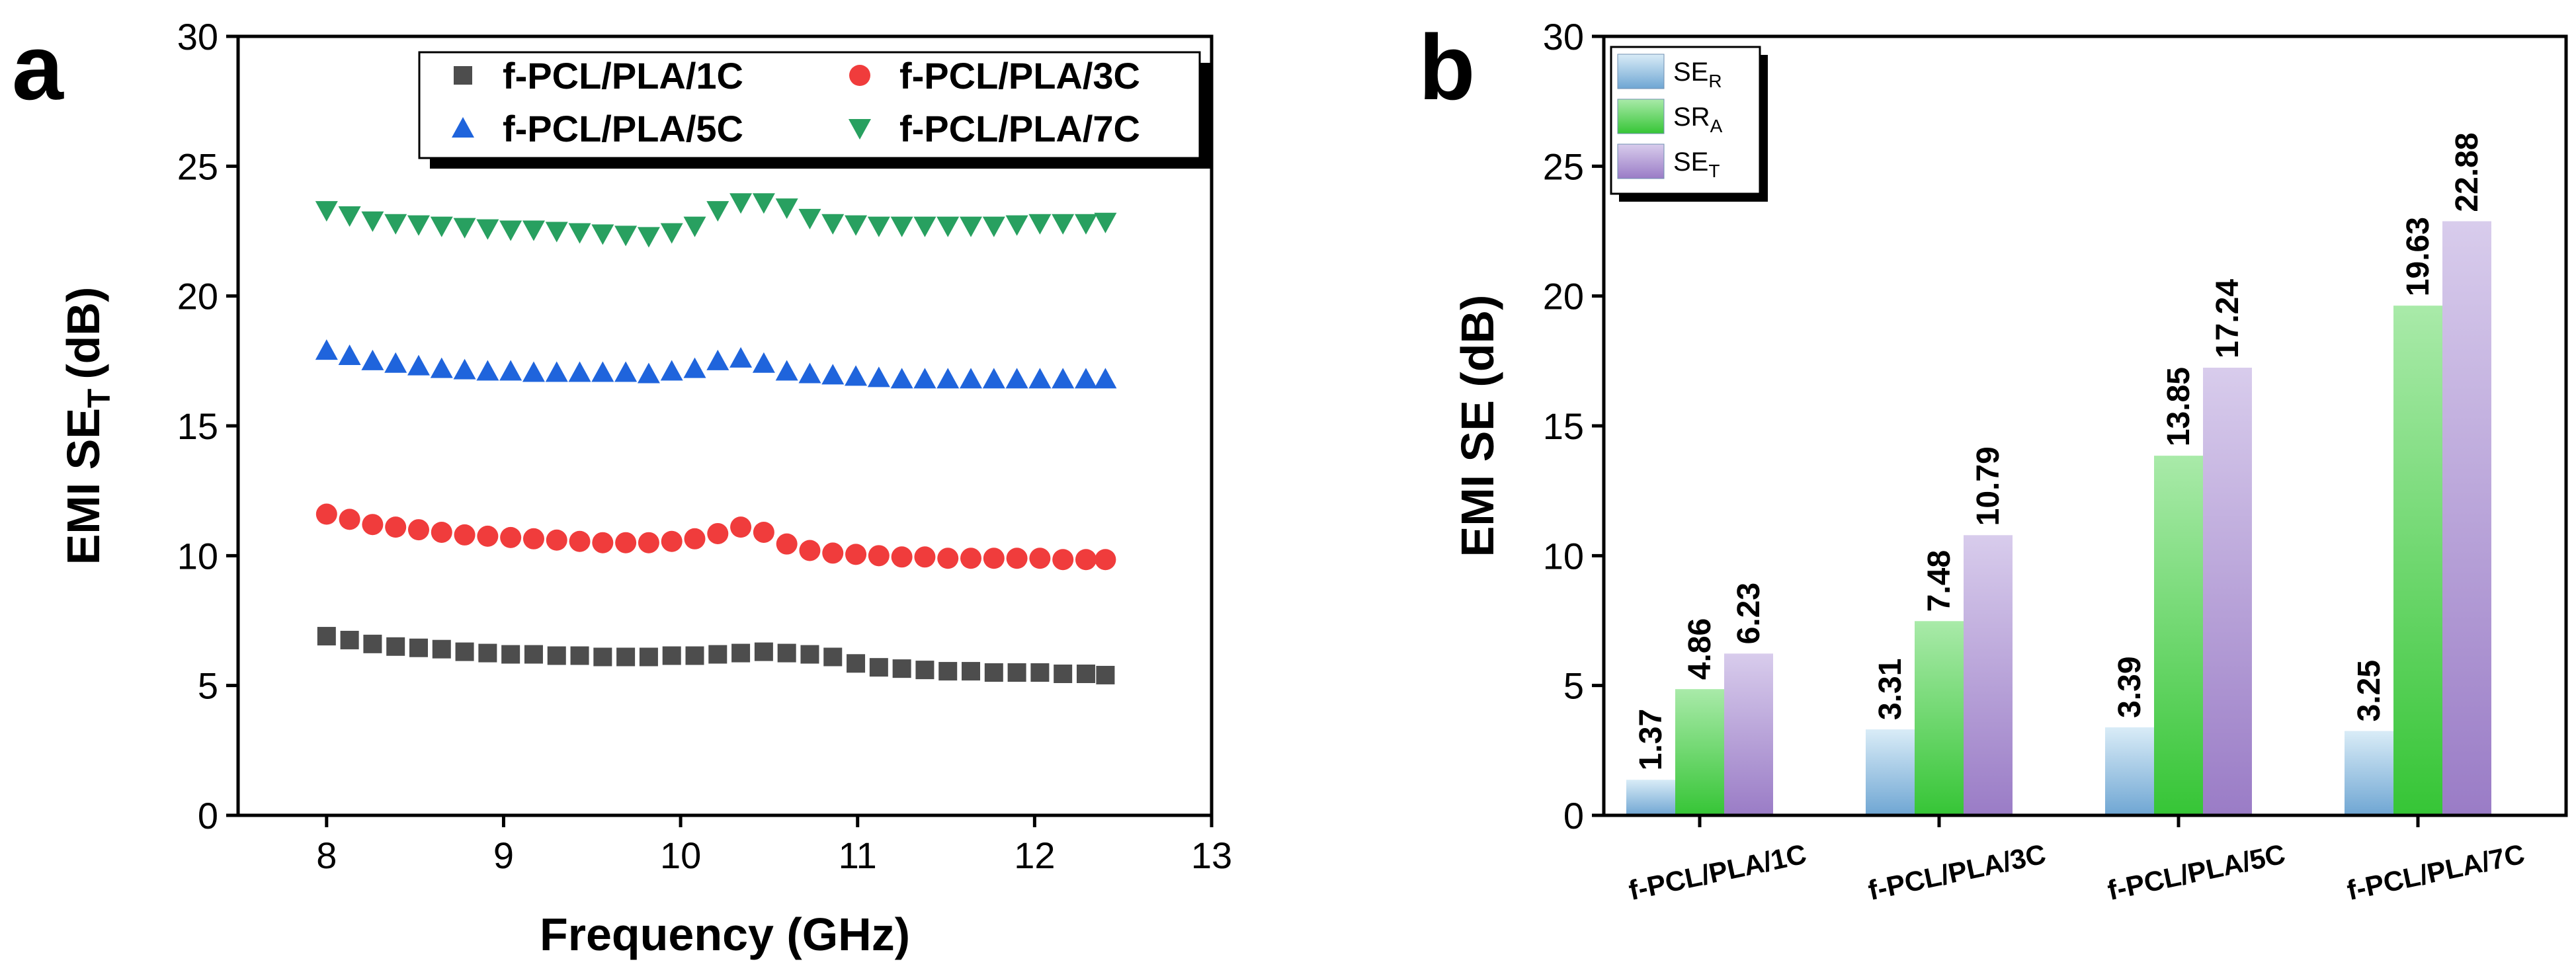 The width and height of the screenshot is (2576, 978). Describe the element at coordinates (2196, 872) in the screenshot. I see `category-label: f-PCL/PLA/5C` at that location.